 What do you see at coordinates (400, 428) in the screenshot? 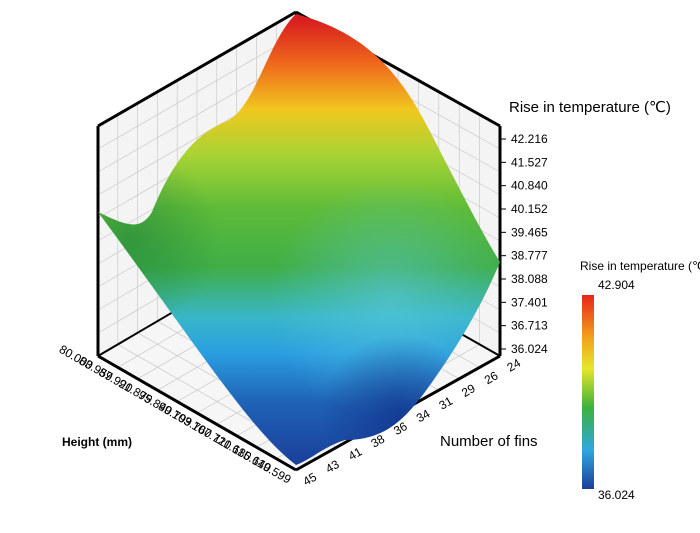
I see `fins-tick-label: 36` at bounding box center [400, 428].